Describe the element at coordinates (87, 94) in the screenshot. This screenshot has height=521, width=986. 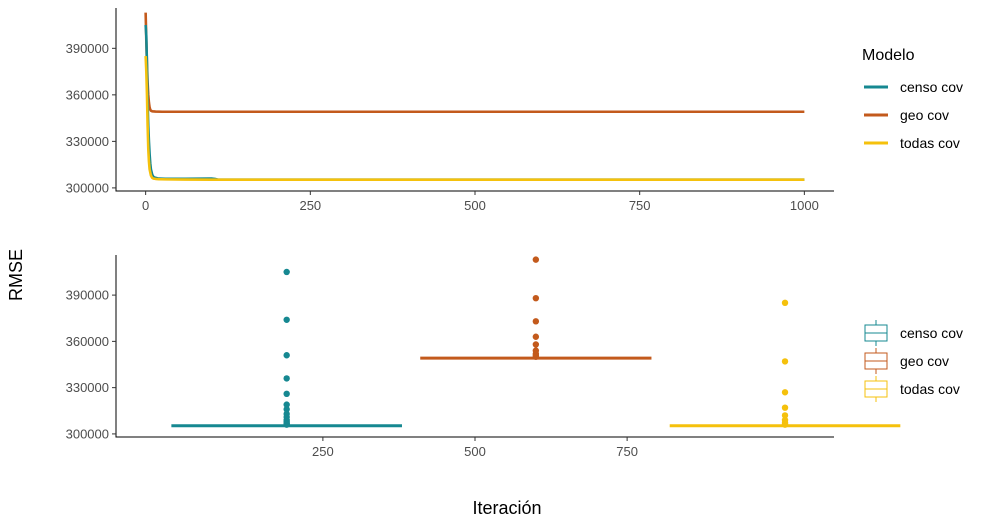
I see `top-y-tick-label: 360000` at that location.